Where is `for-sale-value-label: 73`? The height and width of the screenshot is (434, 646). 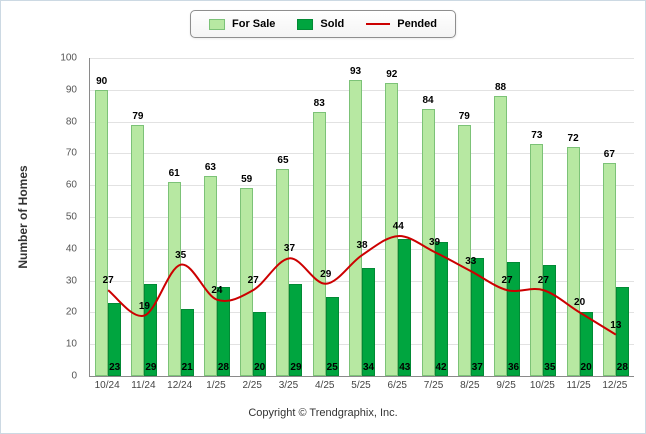
for-sale-value-label: 73 is located at coordinates (537, 135).